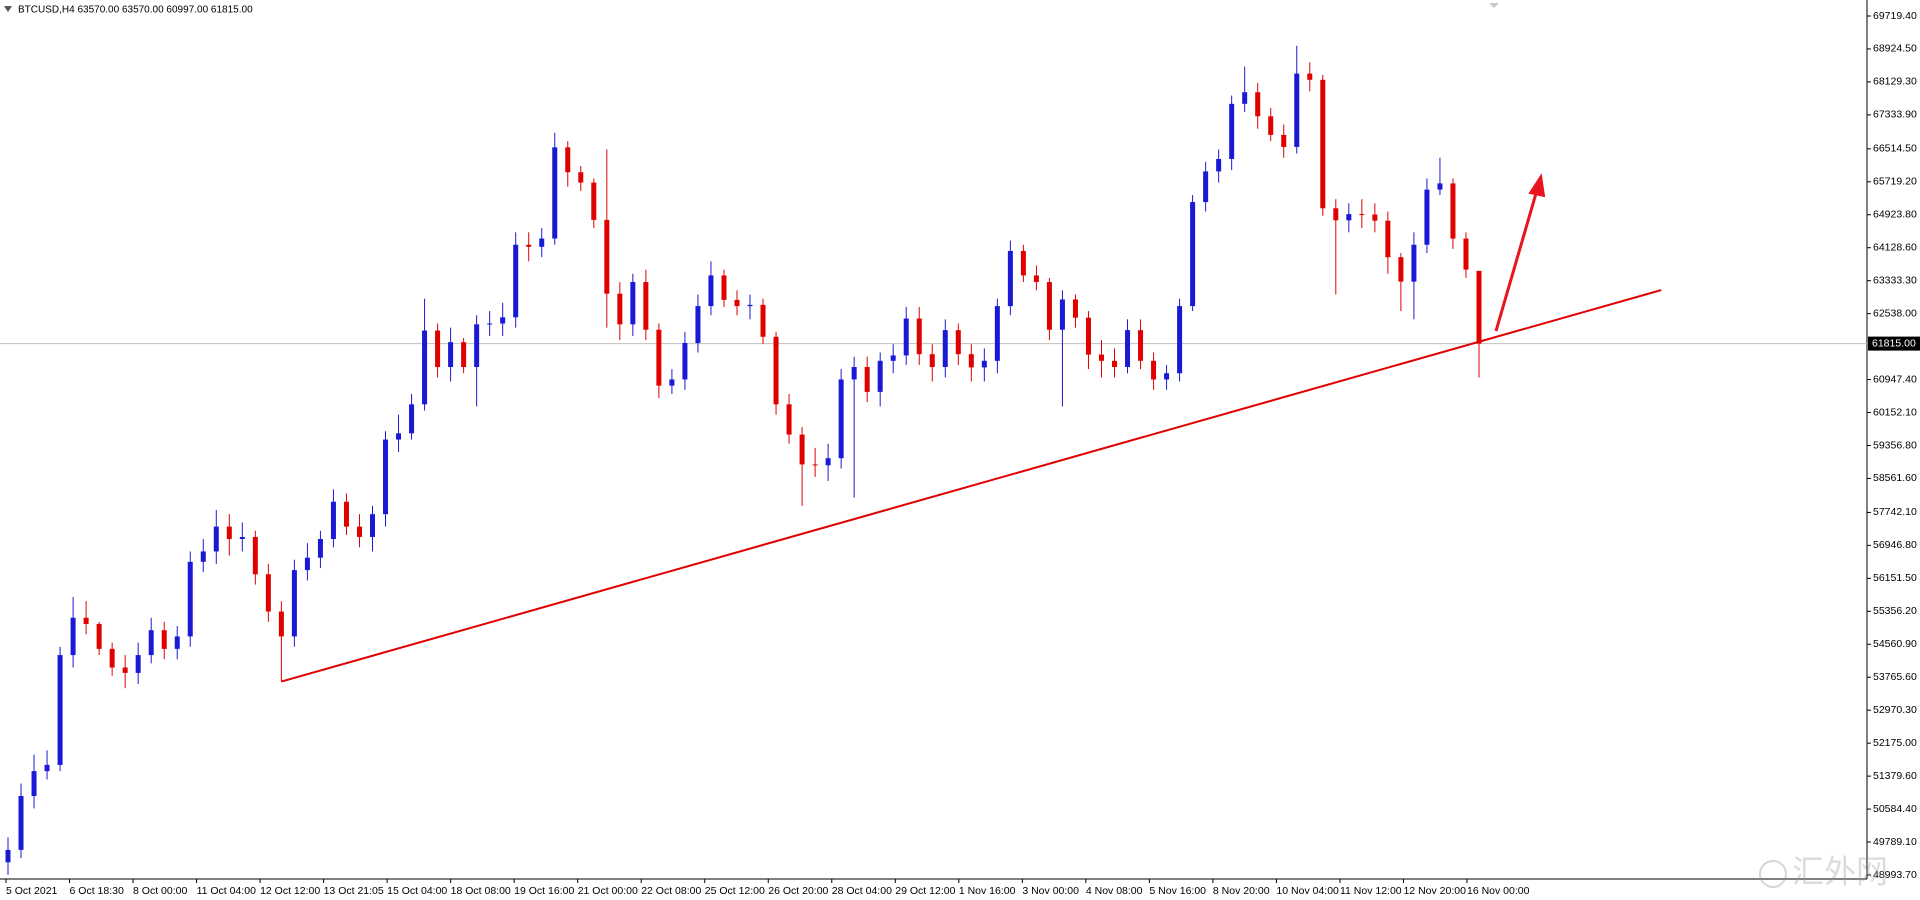 This screenshot has height=900, width=1920. What do you see at coordinates (354, 891) in the screenshot?
I see `x-tick-label: 13 Oct 21:05` at bounding box center [354, 891].